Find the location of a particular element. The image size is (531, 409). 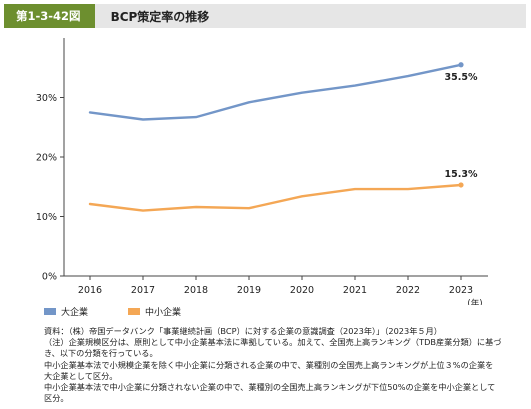

figure-label: 第1-3-42図 is located at coordinates (49, 16).